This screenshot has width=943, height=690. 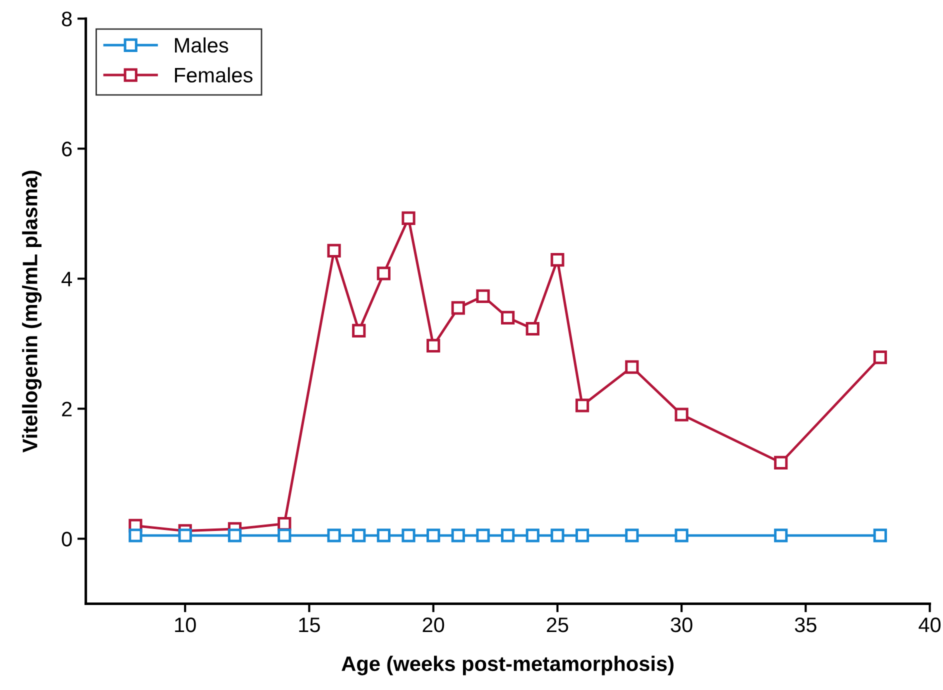 What do you see at coordinates (67, 19) in the screenshot?
I see `y-tick-label: 8` at bounding box center [67, 19].